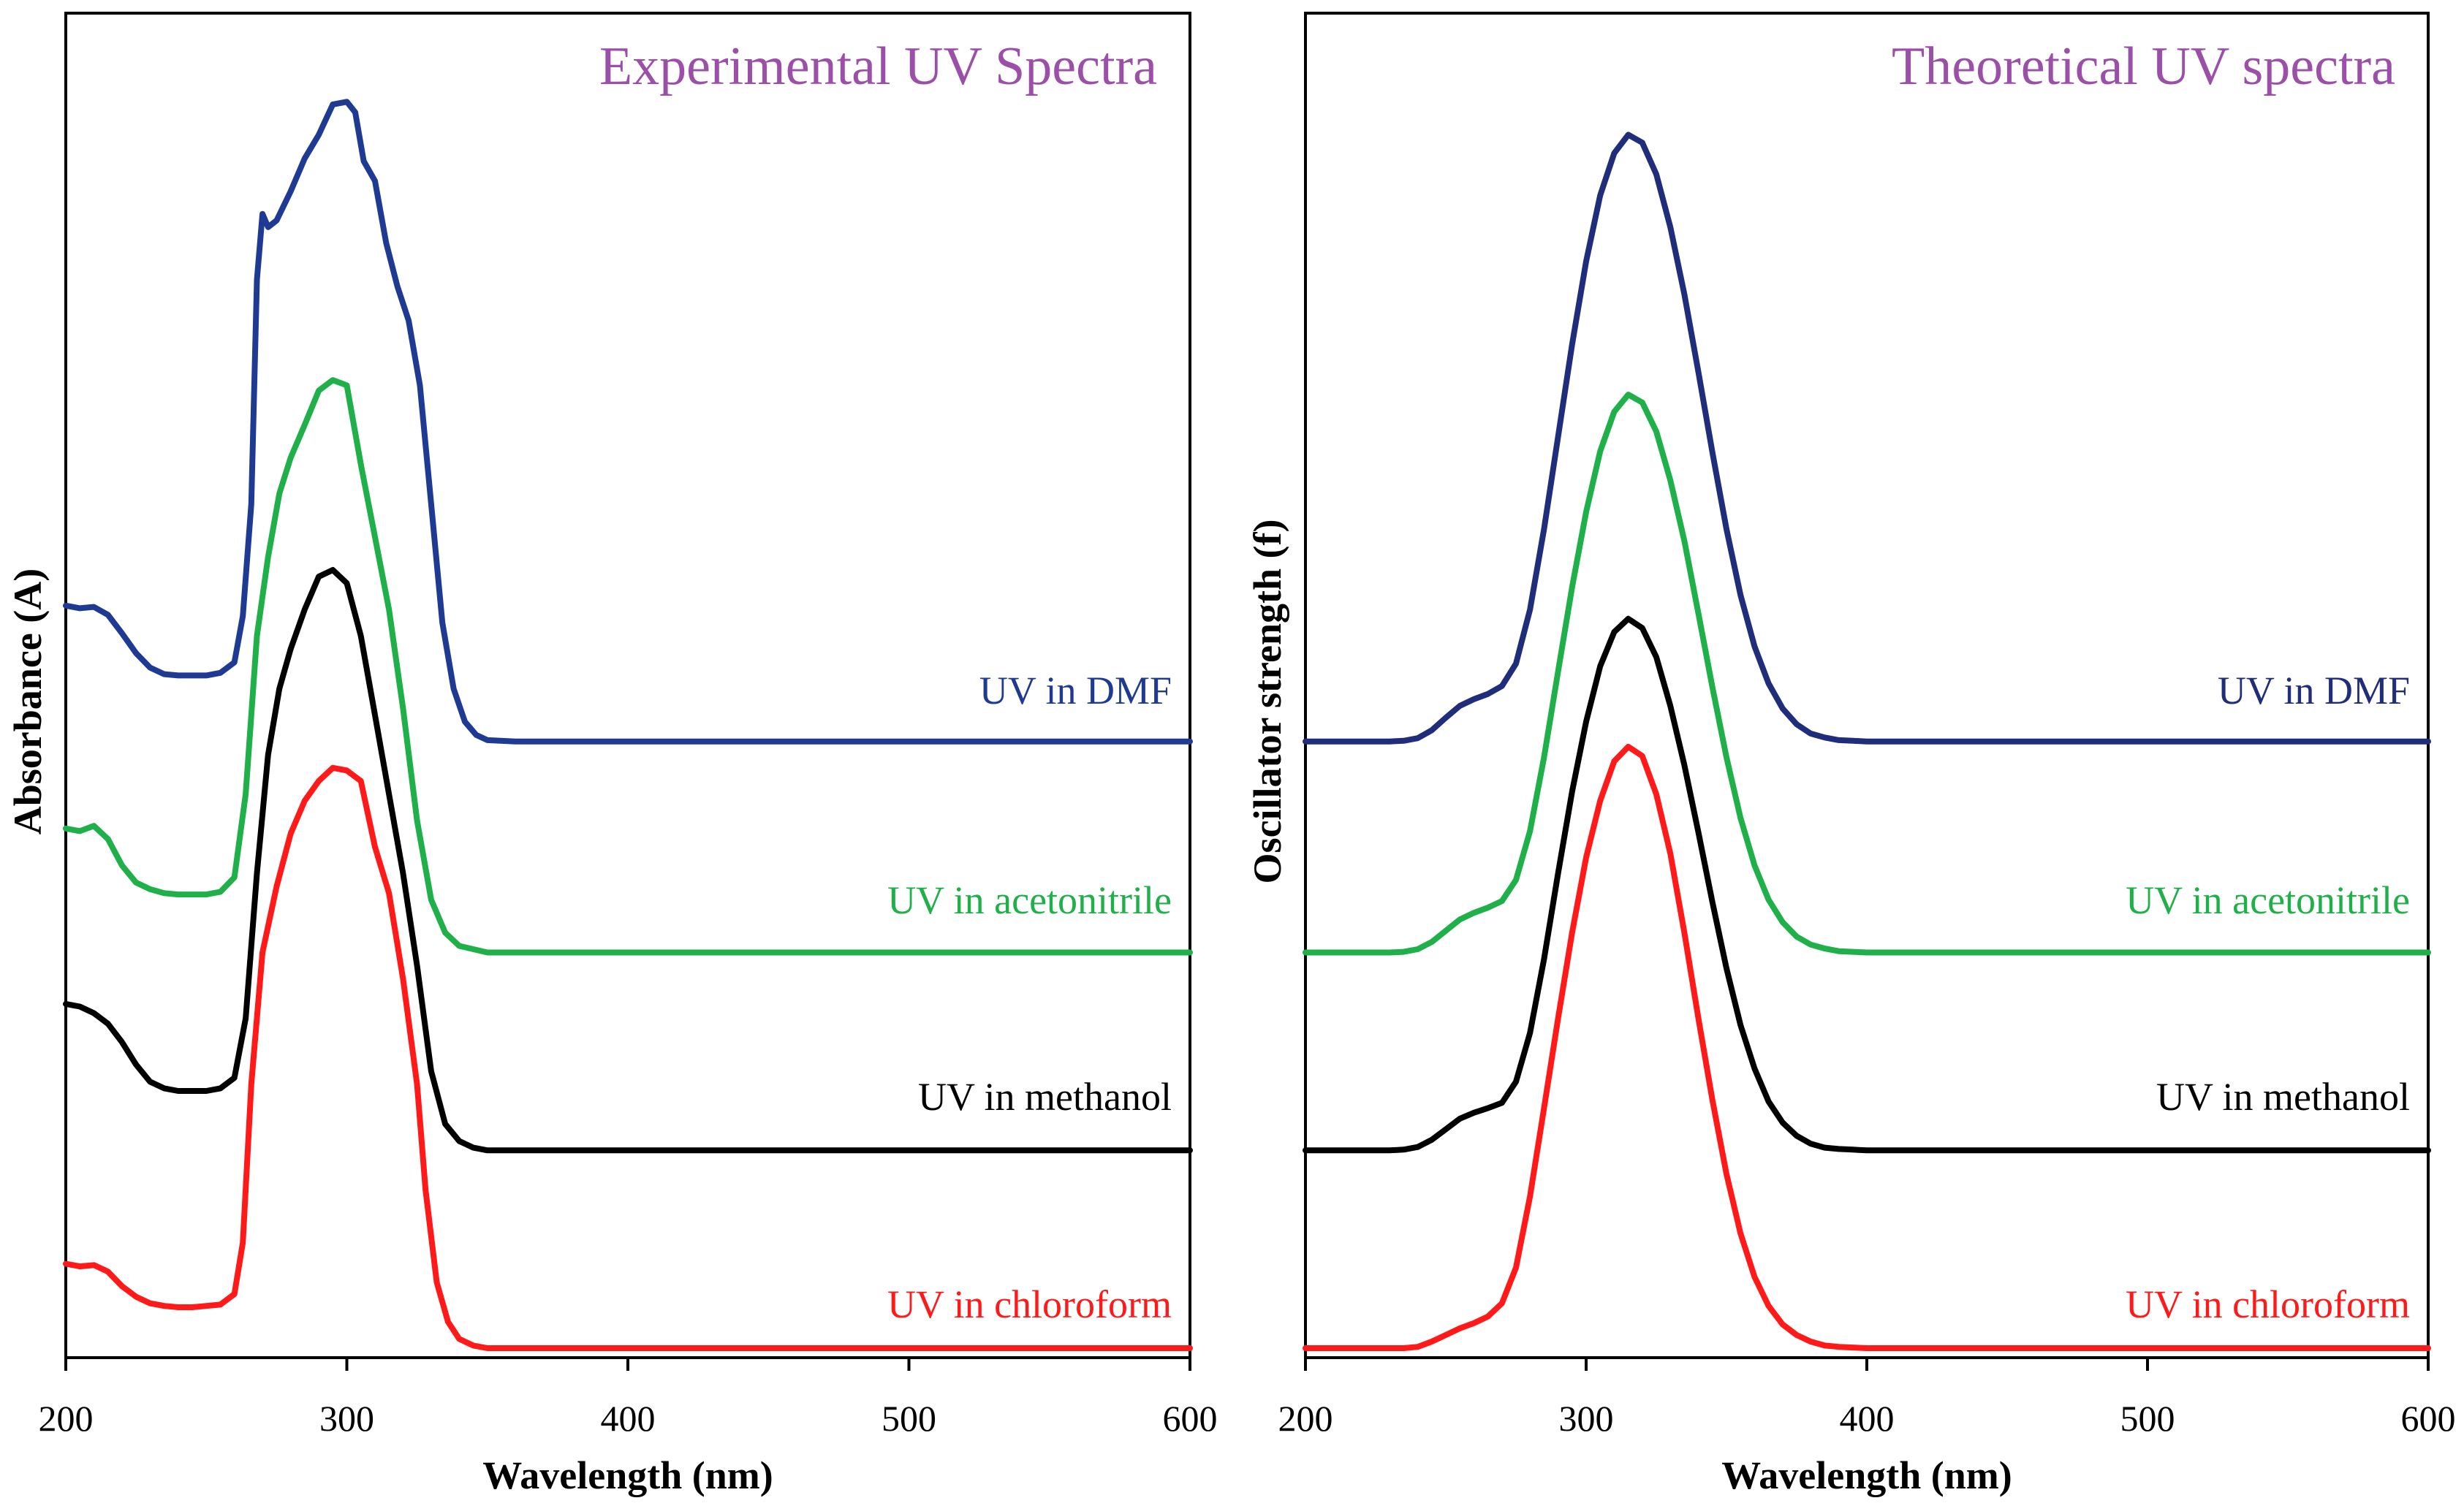 The image size is (2464, 1506). I want to click on chart-title: Theoretical UV spectra, so click(2143, 66).